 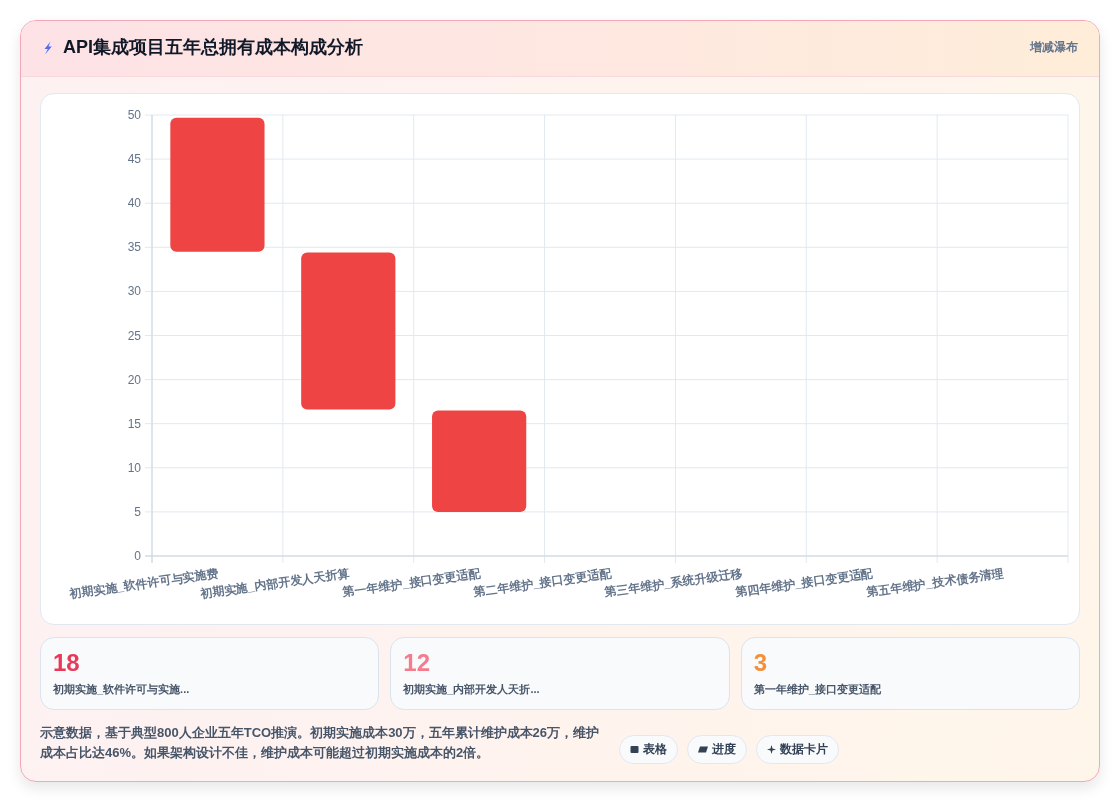 What do you see at coordinates (66, 663) in the screenshot?
I see `data-label: 18` at bounding box center [66, 663].